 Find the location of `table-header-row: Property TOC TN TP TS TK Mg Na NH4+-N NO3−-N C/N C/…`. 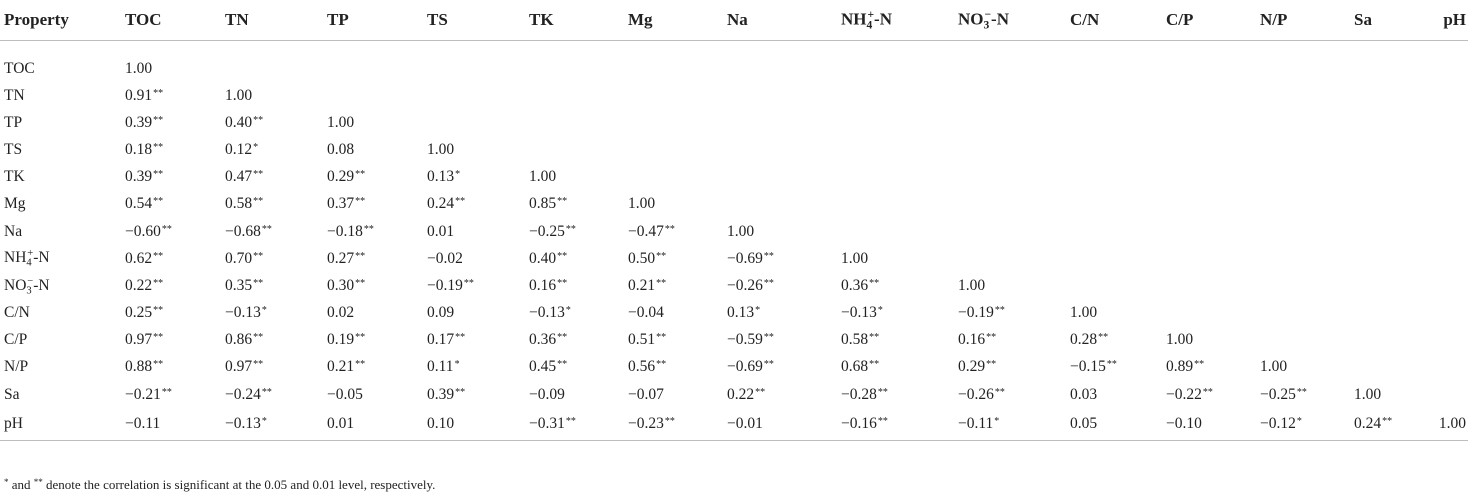

table-header-row: Property TOC TN TP TS TK Mg Na NH4+-N NO3−-N C/N C/… is located at coordinates (734, 20).